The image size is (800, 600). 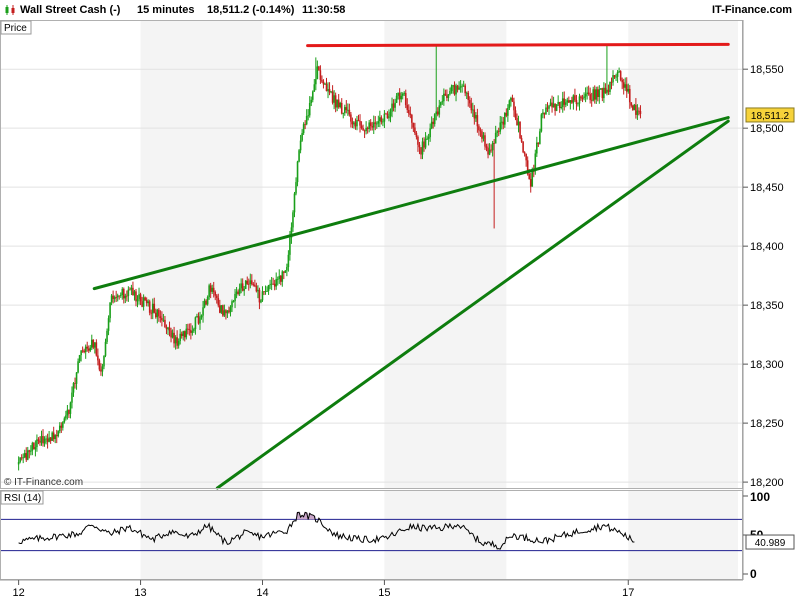 I want to click on resistance-trendline, so click(x=518, y=45).